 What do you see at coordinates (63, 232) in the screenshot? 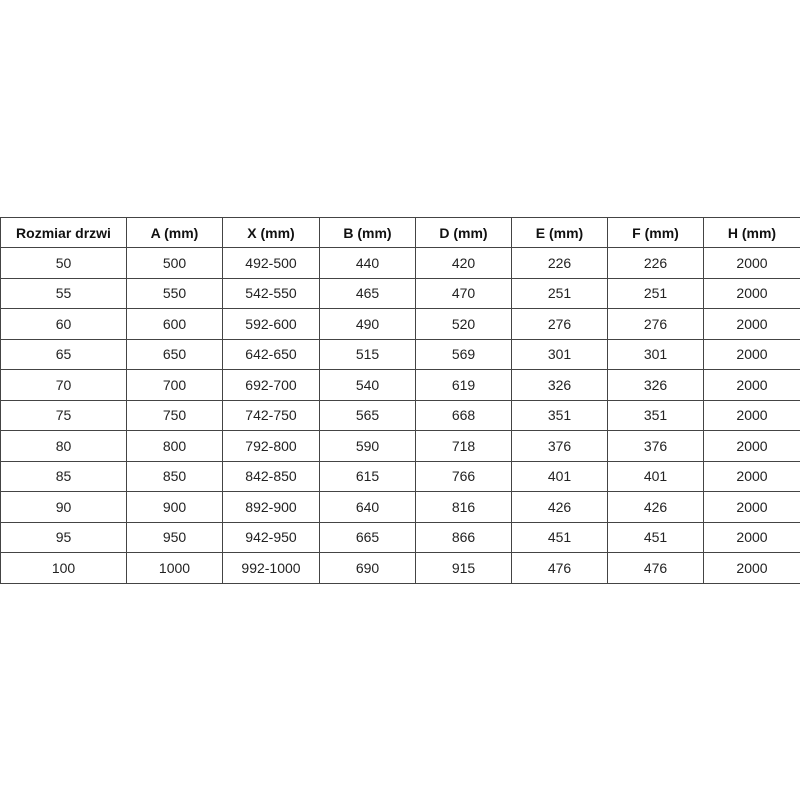
I see `column-header: Rozmiar drzwi` at bounding box center [63, 232].